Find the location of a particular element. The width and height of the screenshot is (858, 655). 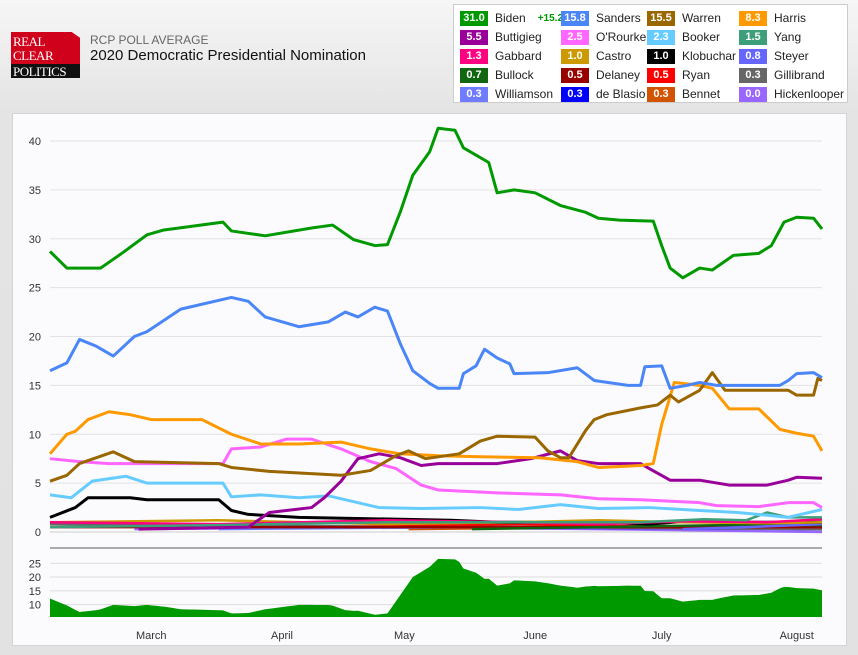

legend-label: Klobuchar is located at coordinates (709, 56).